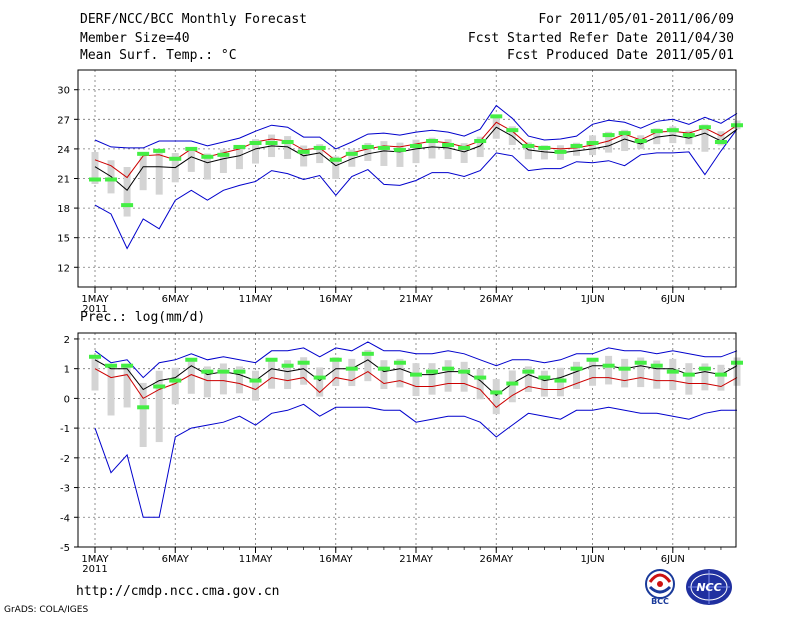 This screenshot has height=618, width=800. What do you see at coordinates (158, 55) in the screenshot?
I see `variable-label: Mean Surf. Temp.: °C` at bounding box center [158, 55].